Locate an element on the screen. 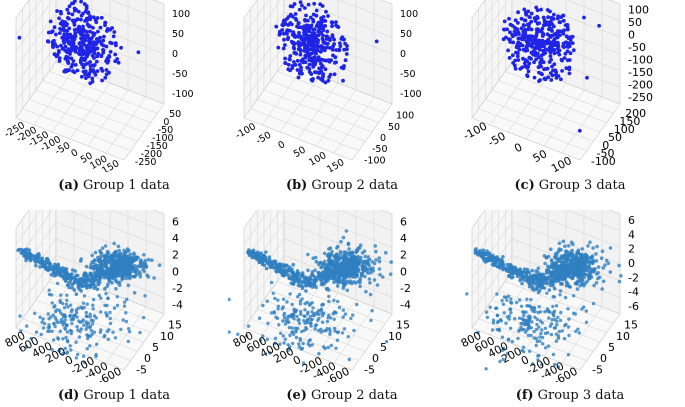 Image resolution: width=685 pixels, height=407 pixels. chart-a-outlier-point is located at coordinates (138, 52).